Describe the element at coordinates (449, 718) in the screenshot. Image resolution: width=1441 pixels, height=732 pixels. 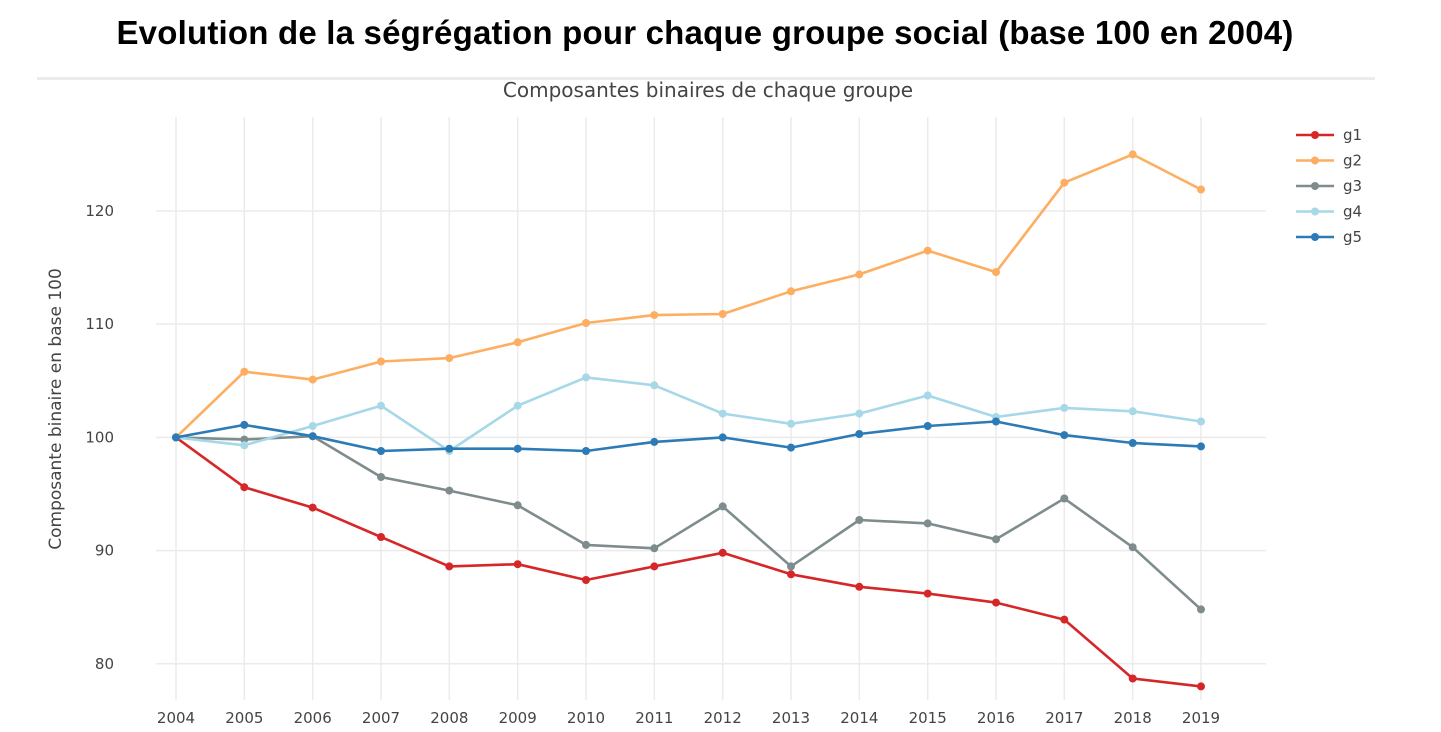
I see `x-tick-label: 2008` at that location.